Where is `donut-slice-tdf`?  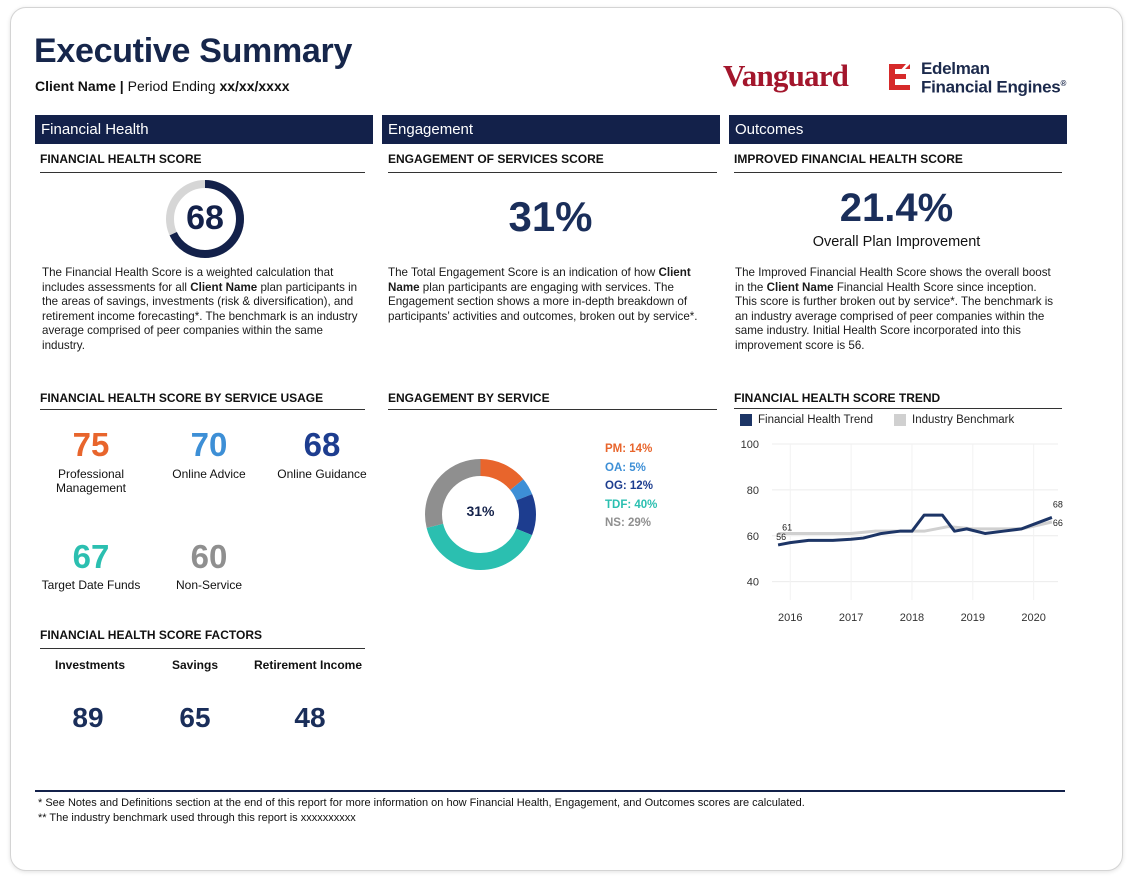 donut-slice-tdf is located at coordinates (480, 514).